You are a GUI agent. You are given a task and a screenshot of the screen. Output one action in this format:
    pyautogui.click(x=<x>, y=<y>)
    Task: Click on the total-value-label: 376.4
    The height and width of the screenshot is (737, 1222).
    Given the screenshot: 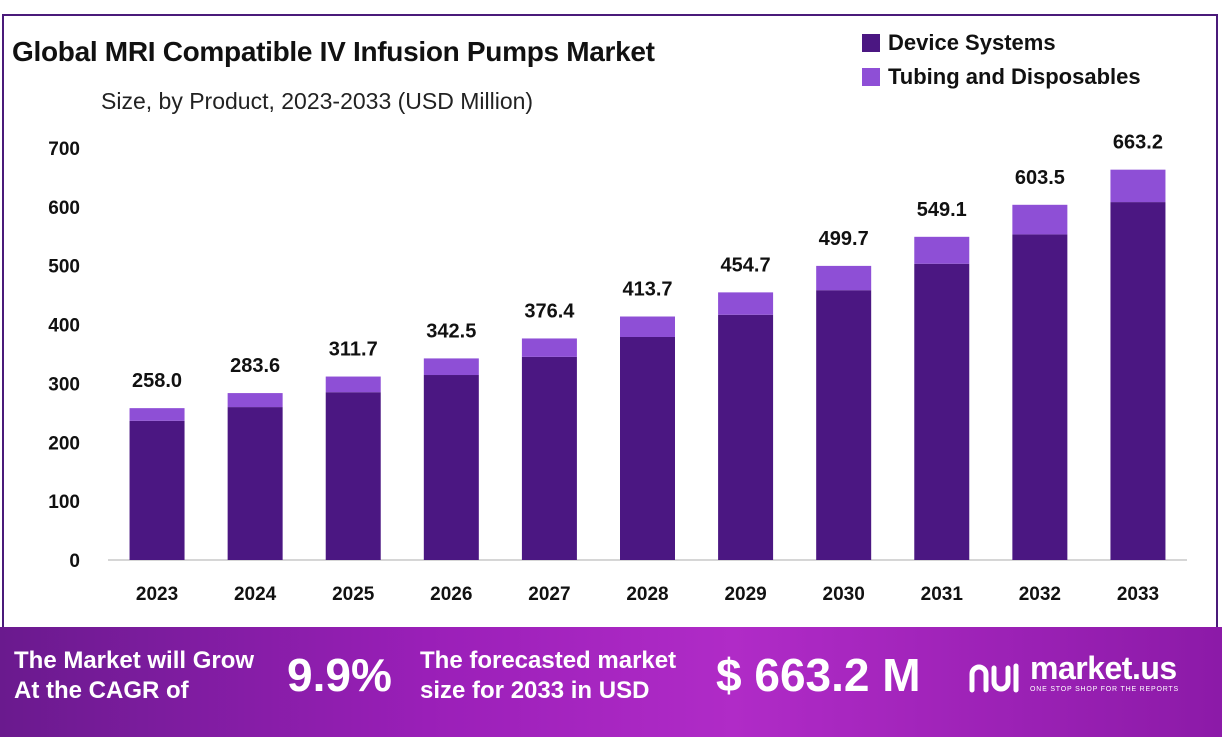 What is the action you would take?
    pyautogui.click(x=549, y=311)
    